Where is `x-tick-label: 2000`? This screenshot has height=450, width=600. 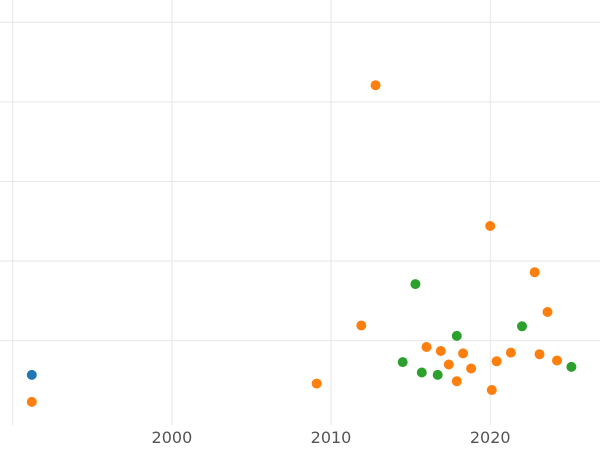
x-tick-label: 2000 is located at coordinates (172, 437).